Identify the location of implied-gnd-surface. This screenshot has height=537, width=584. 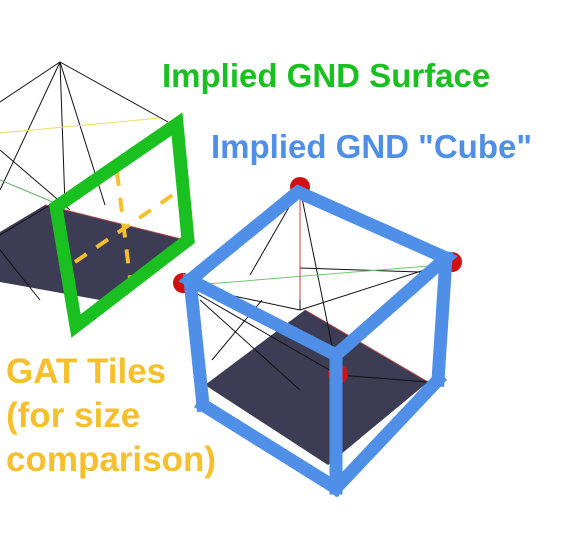
(121, 225).